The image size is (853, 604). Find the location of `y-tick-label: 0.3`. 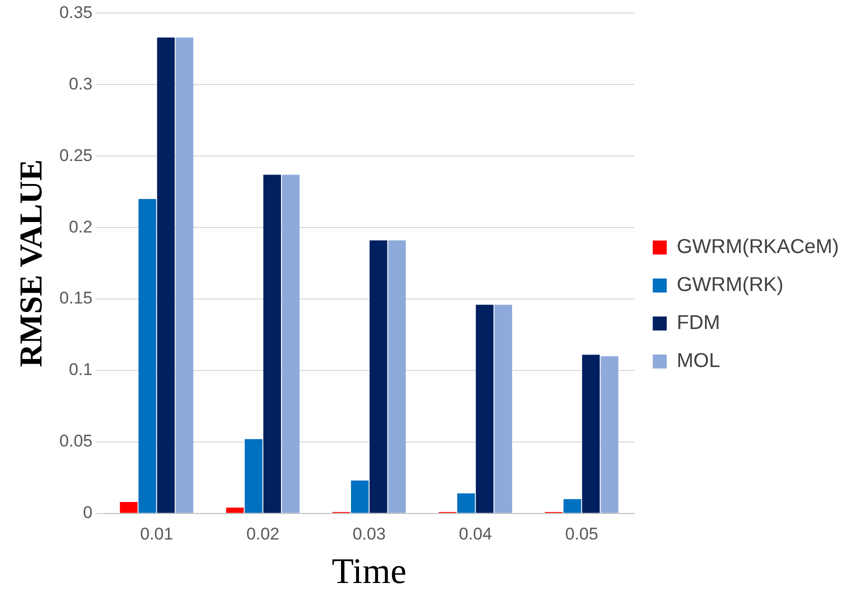

y-tick-label: 0.3 is located at coordinates (80, 84).